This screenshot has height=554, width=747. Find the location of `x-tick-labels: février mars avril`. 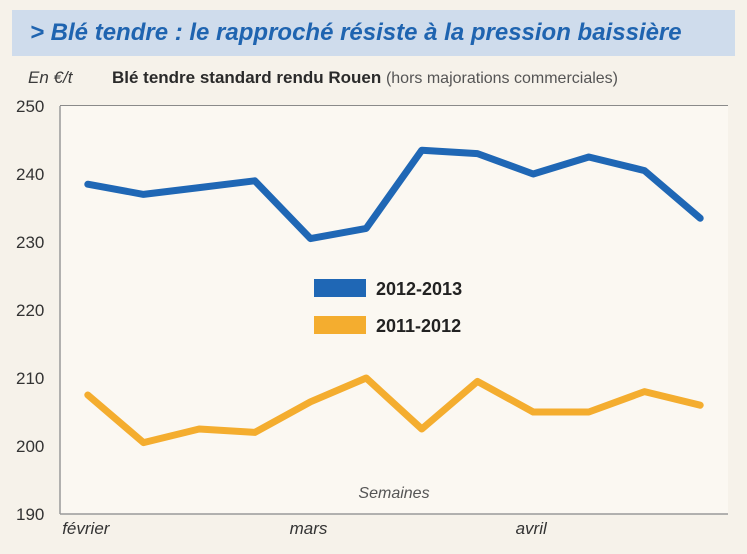

x-tick-labels: février mars avril is located at coordinates (305, 528).